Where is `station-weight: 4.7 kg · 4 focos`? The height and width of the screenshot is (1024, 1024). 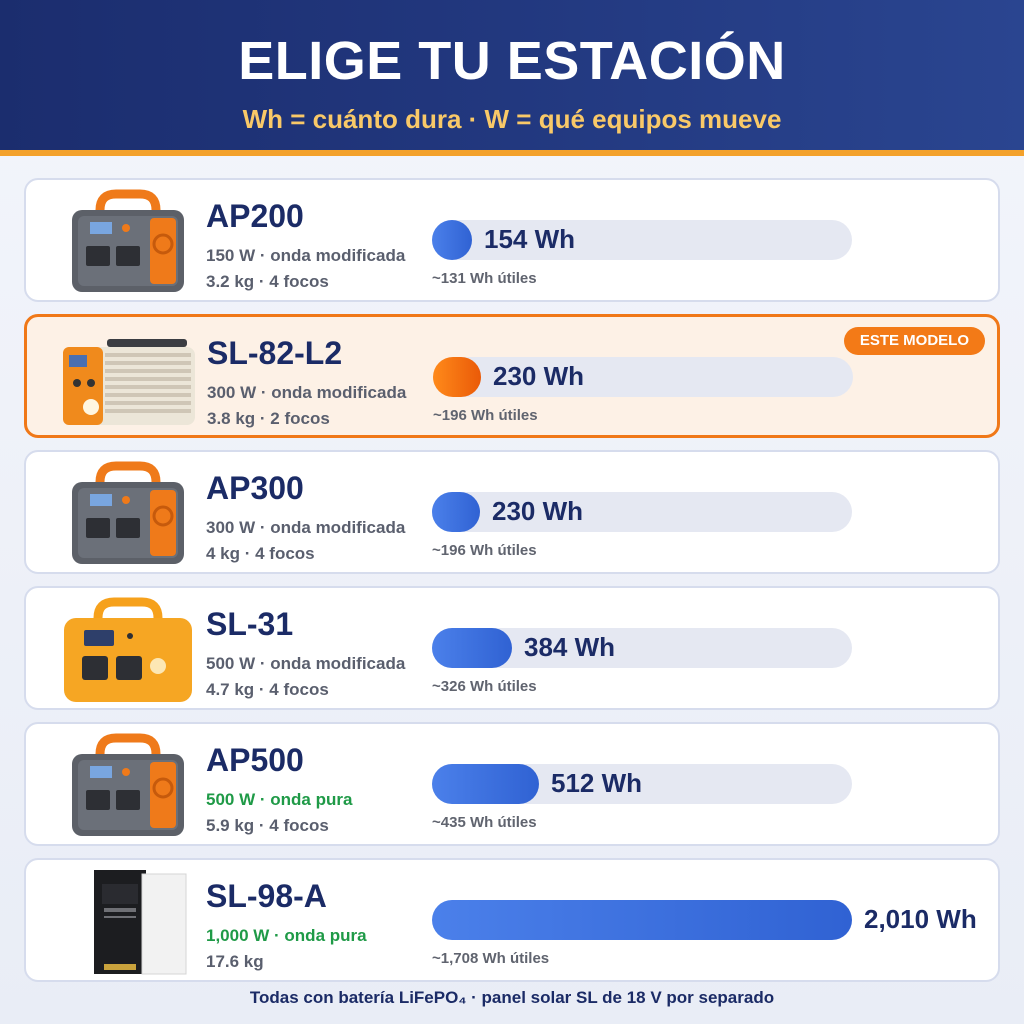 station-weight: 4.7 kg · 4 focos is located at coordinates (267, 689).